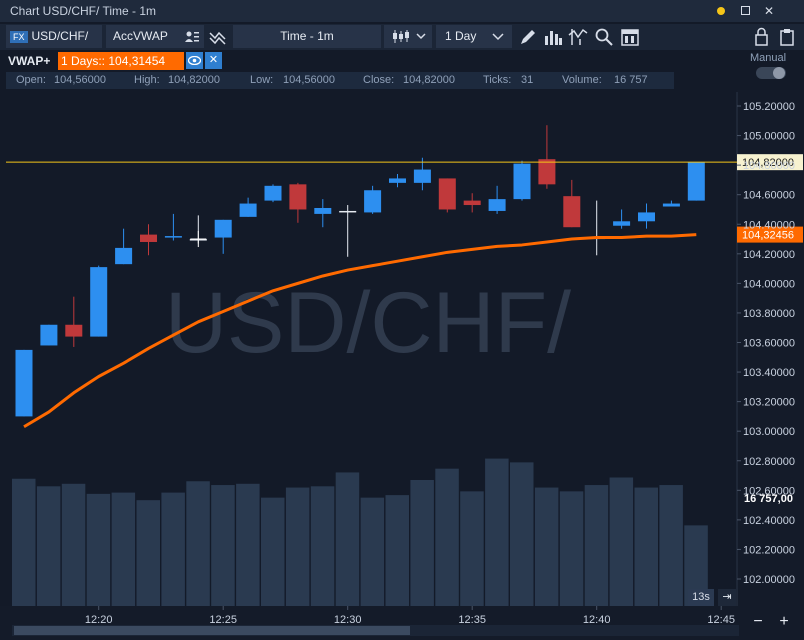 Image resolution: width=804 pixels, height=640 pixels. What do you see at coordinates (769, 580) in the screenshot?
I see `y-tick-label: 102.00000` at bounding box center [769, 580].